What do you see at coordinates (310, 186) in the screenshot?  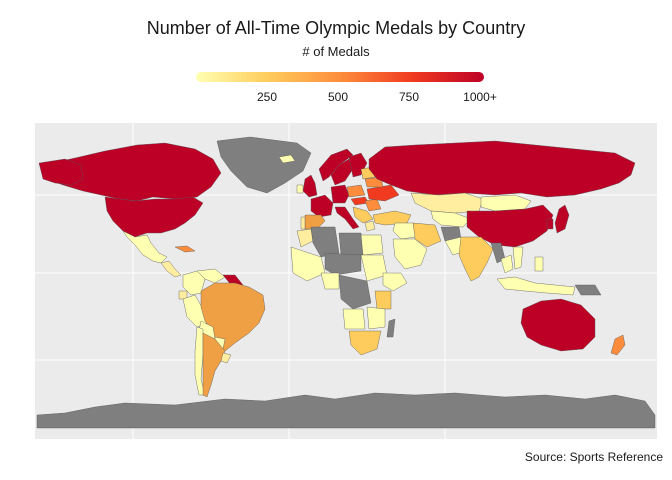 I see `country-uk` at bounding box center [310, 186].